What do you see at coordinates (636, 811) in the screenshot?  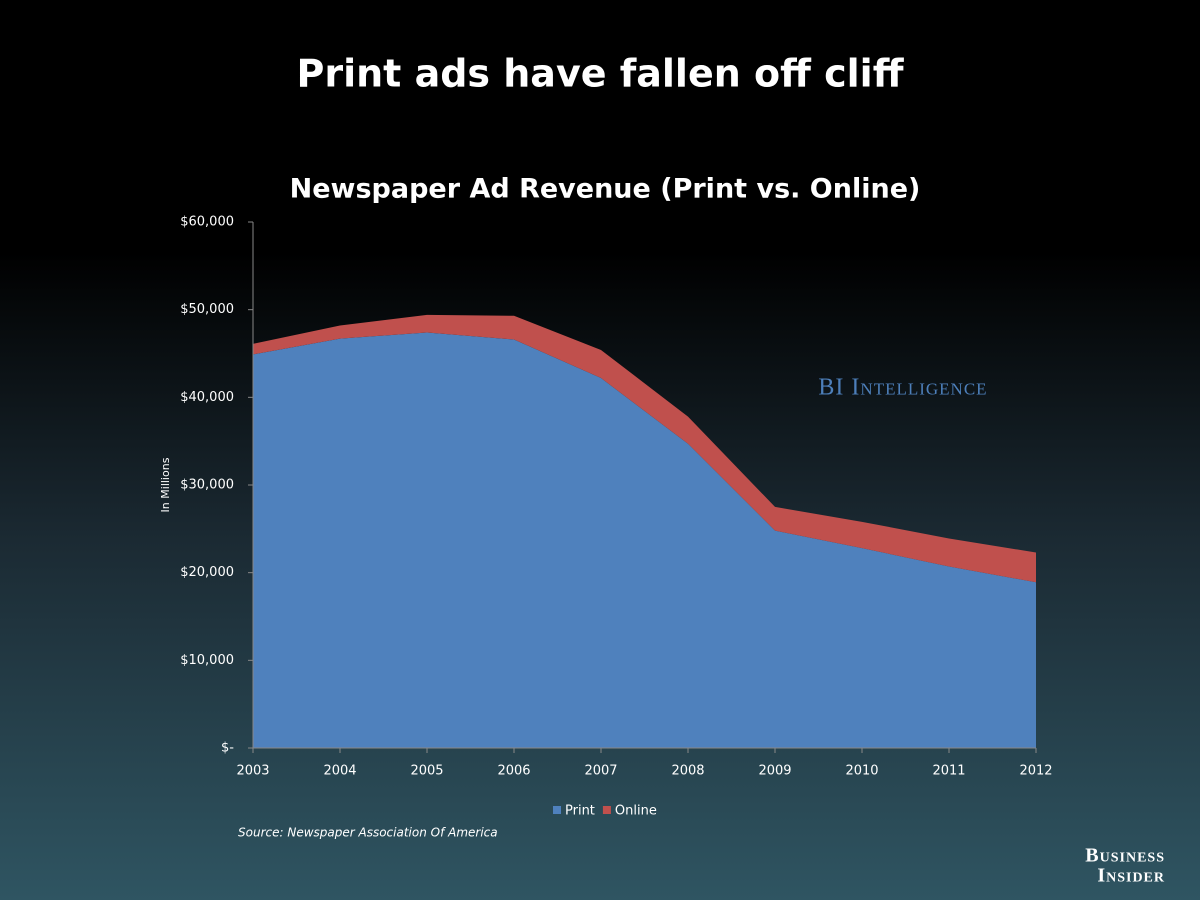 I see `legend-label: Online` at bounding box center [636, 811].